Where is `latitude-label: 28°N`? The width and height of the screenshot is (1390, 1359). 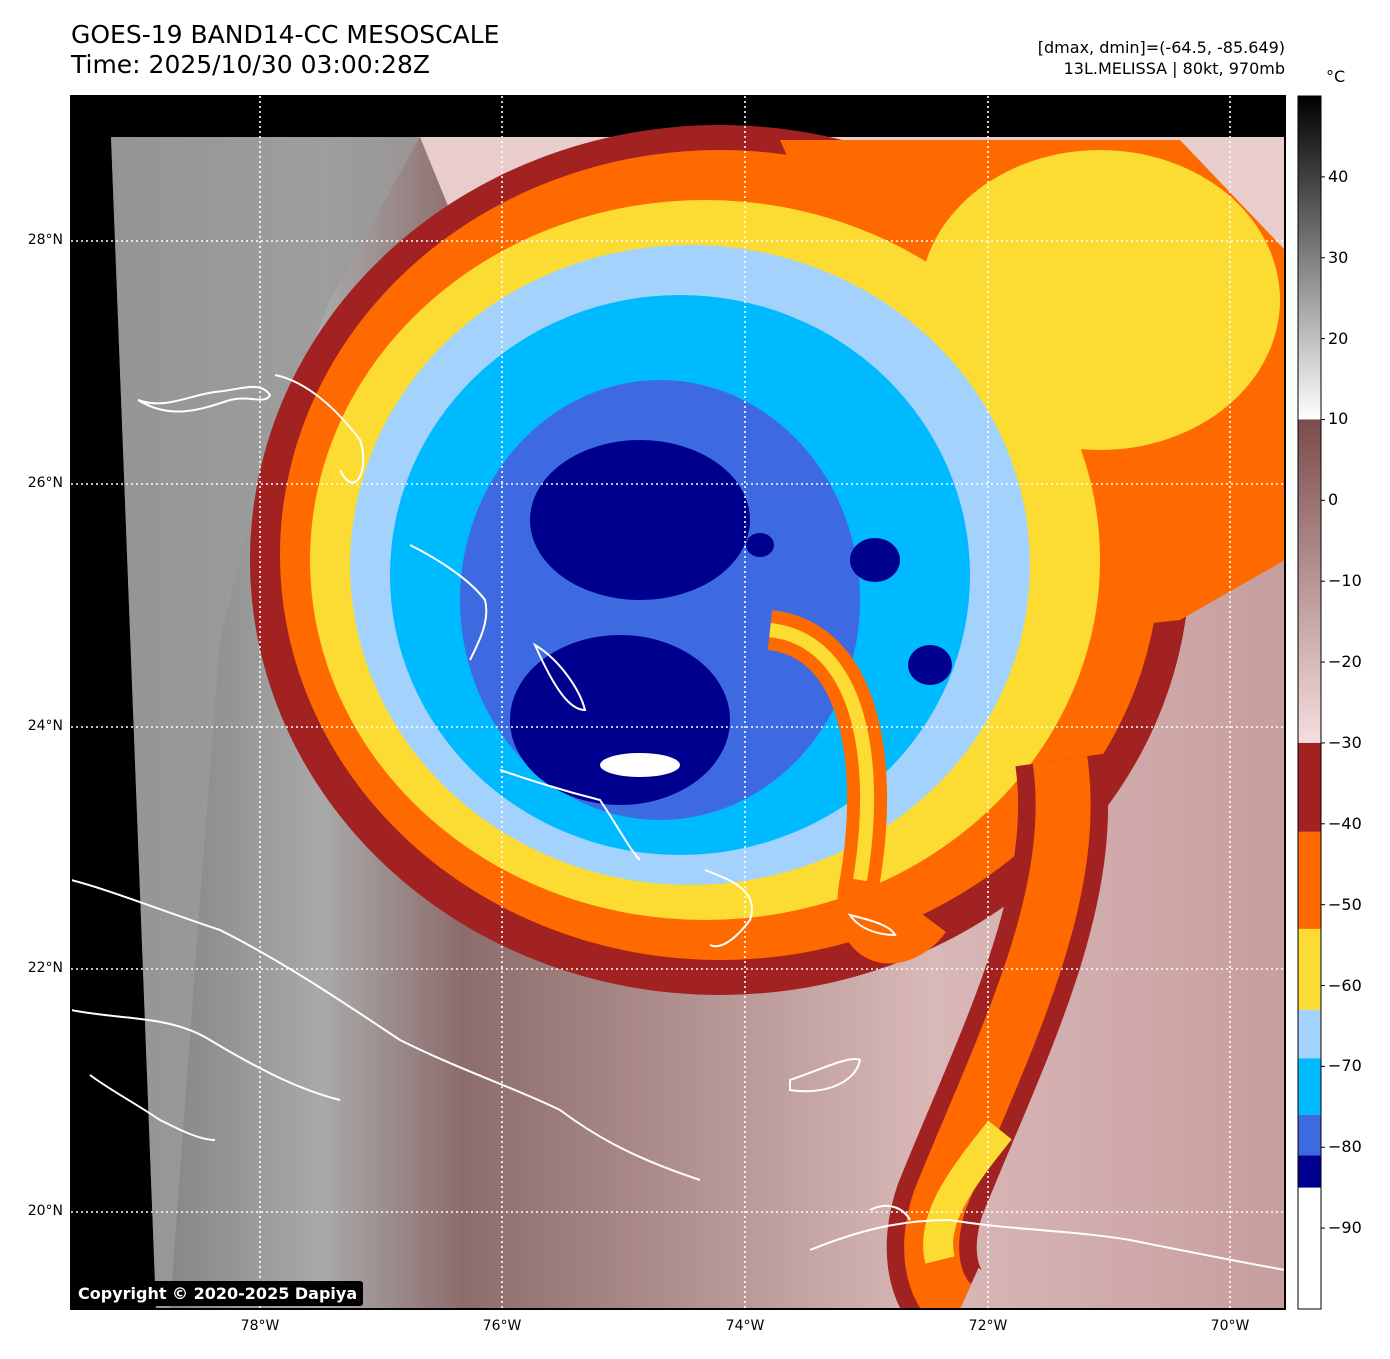 latitude-label: 28°N is located at coordinates (45, 240).